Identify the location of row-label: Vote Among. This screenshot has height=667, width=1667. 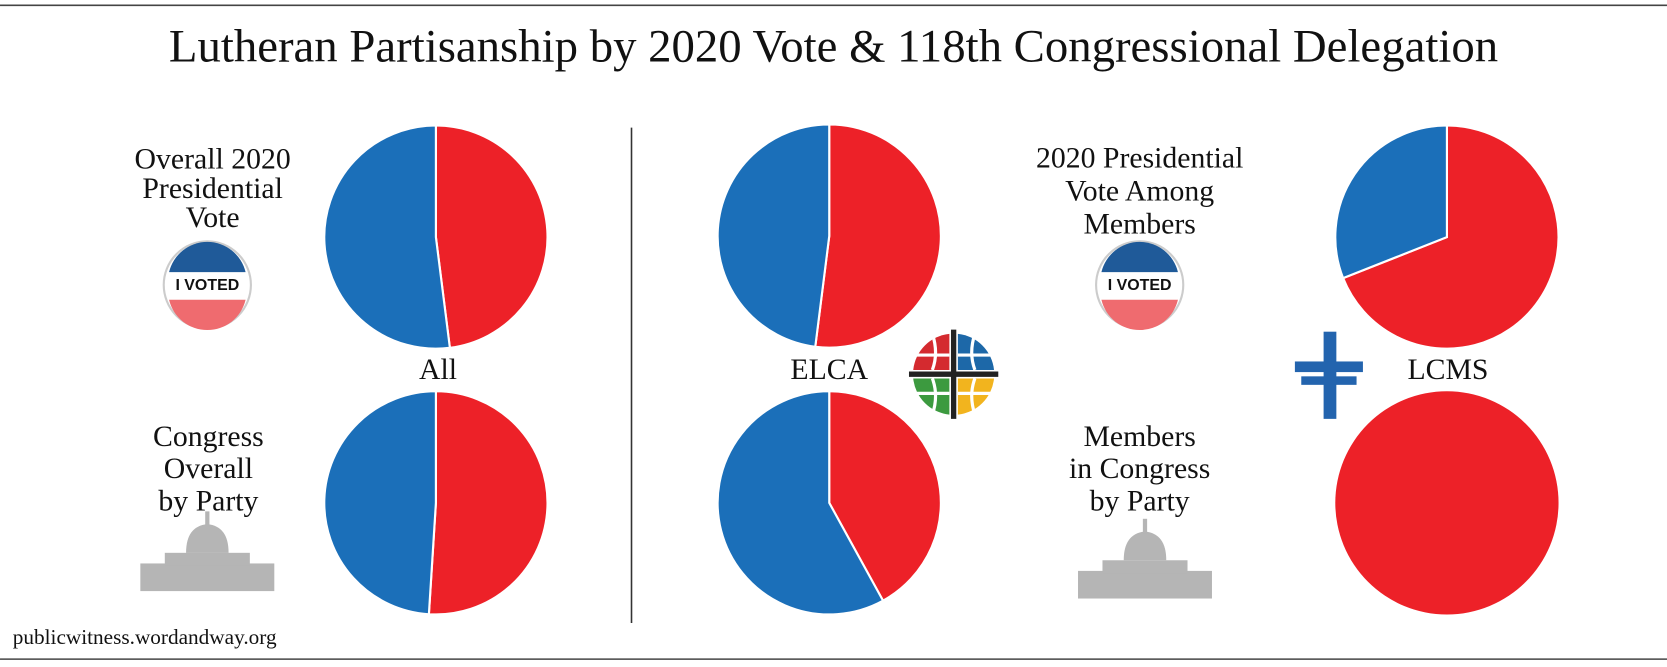
(1139, 190).